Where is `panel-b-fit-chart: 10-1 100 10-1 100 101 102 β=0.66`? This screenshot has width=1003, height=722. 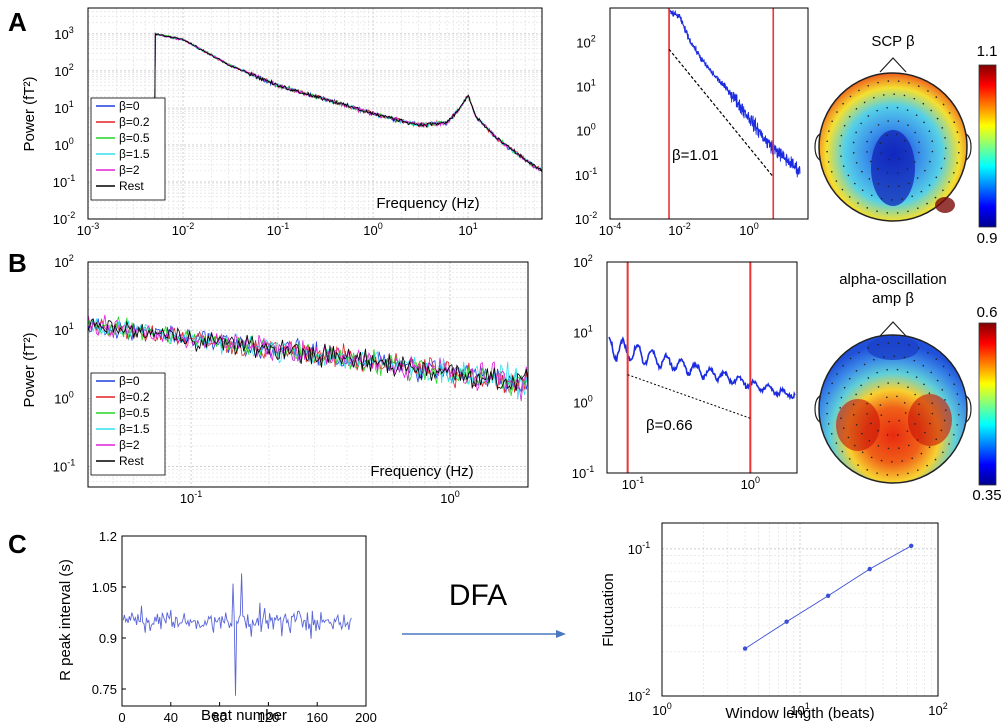
panel-b-fit-chart: 10-1 100 10-1 100 101 102 β=0.66 is located at coordinates (685, 372).